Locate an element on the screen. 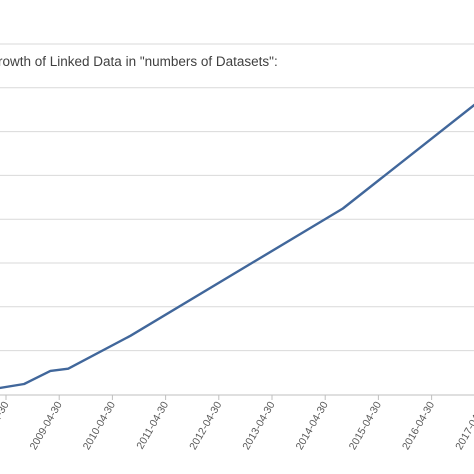 This screenshot has height=474, width=474. x-tick-label: 2009-04-30 is located at coordinates (46, 425).